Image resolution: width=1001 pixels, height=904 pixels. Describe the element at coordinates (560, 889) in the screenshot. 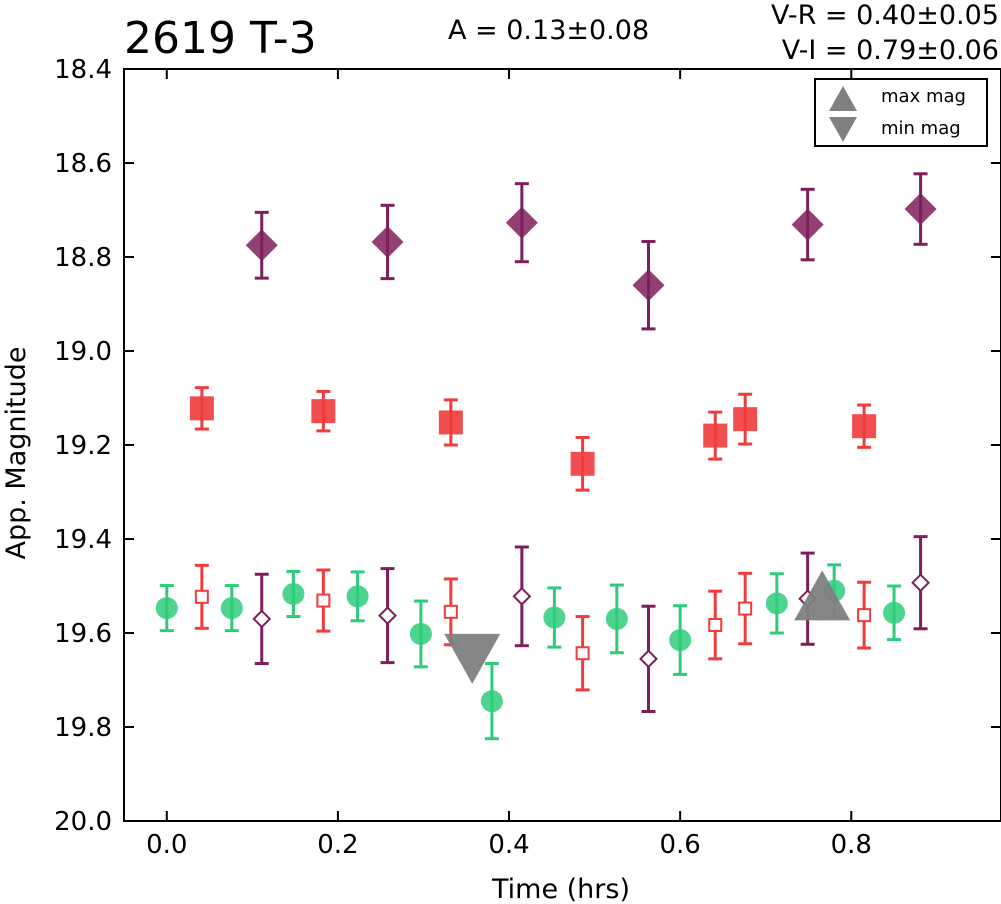

I see `x-axis-label: Time (hrs)` at that location.